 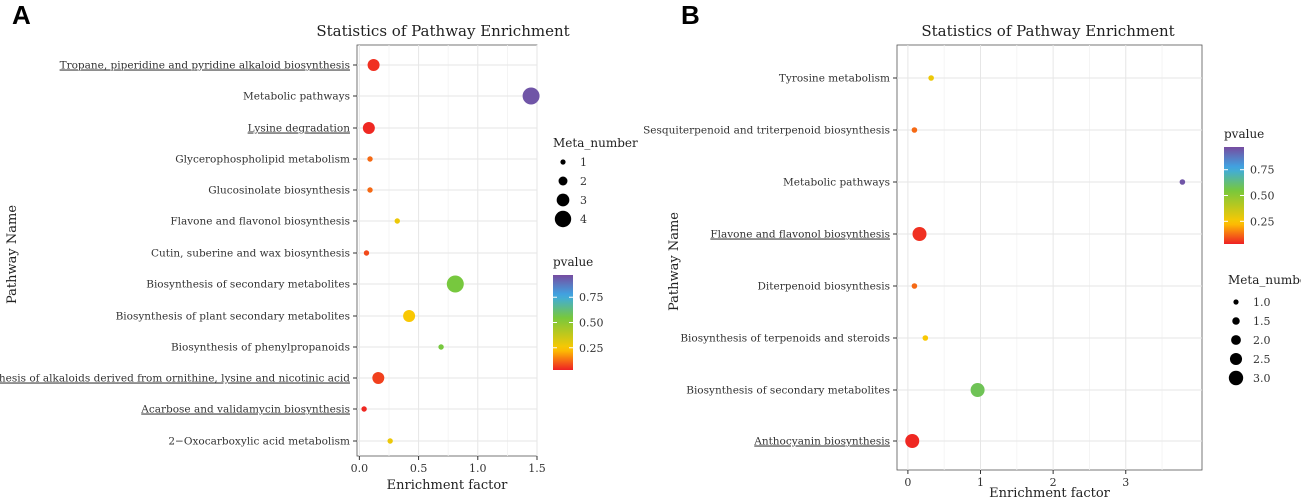 I want to click on panel-label: B, so click(x=690, y=15).